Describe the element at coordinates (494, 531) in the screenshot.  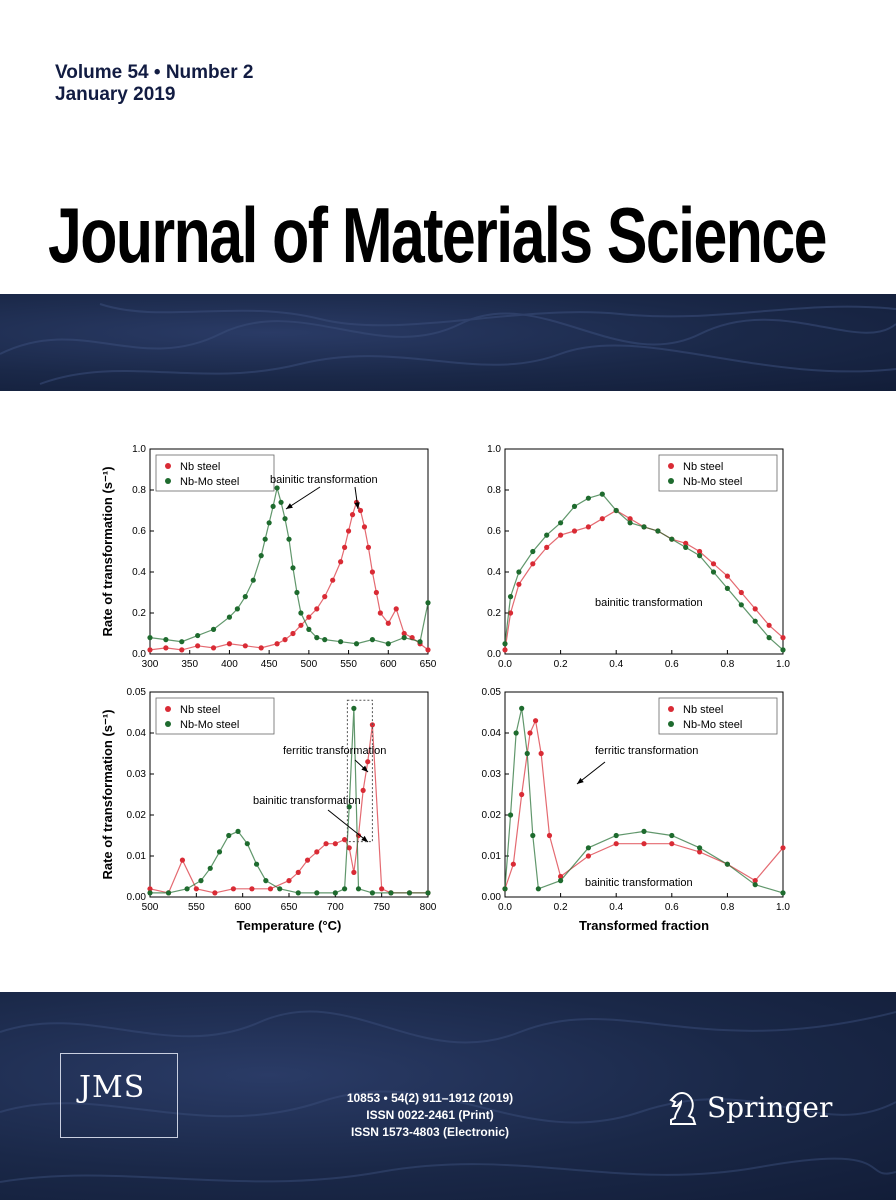
I see `y-tick-label: 0.6` at that location.